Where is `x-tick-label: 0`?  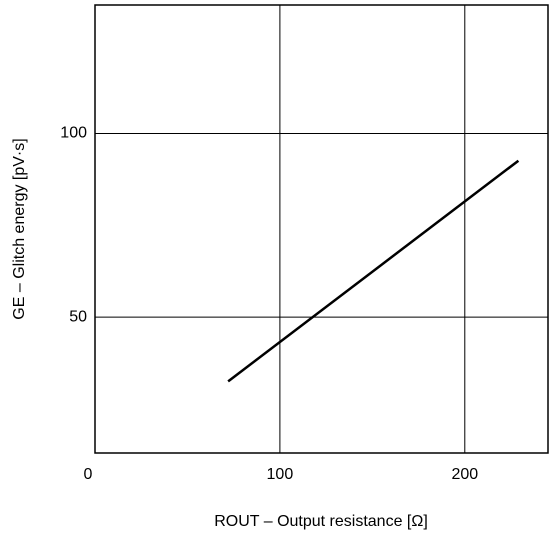
x-tick-label: 0 is located at coordinates (88, 474).